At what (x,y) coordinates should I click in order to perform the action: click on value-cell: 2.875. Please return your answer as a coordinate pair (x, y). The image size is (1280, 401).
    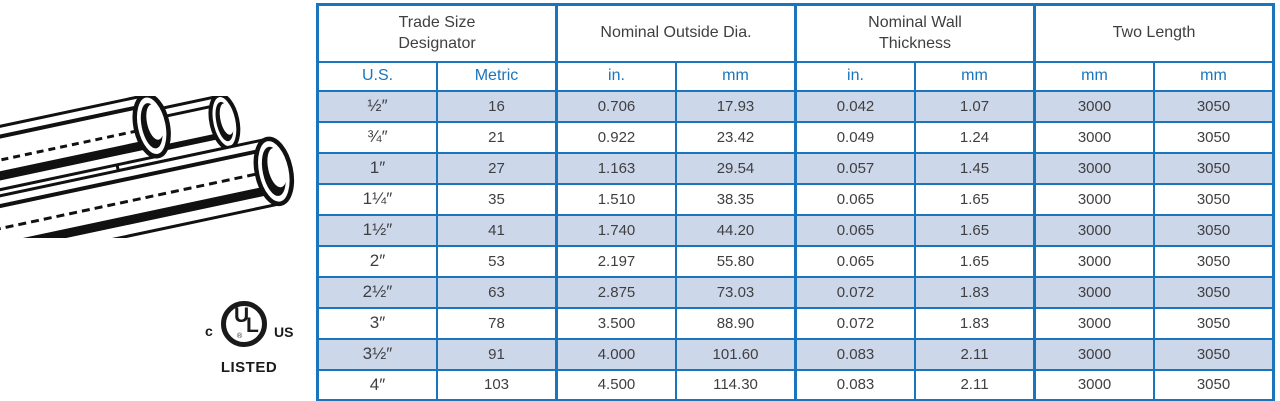
    Looking at the image, I should click on (616, 292).